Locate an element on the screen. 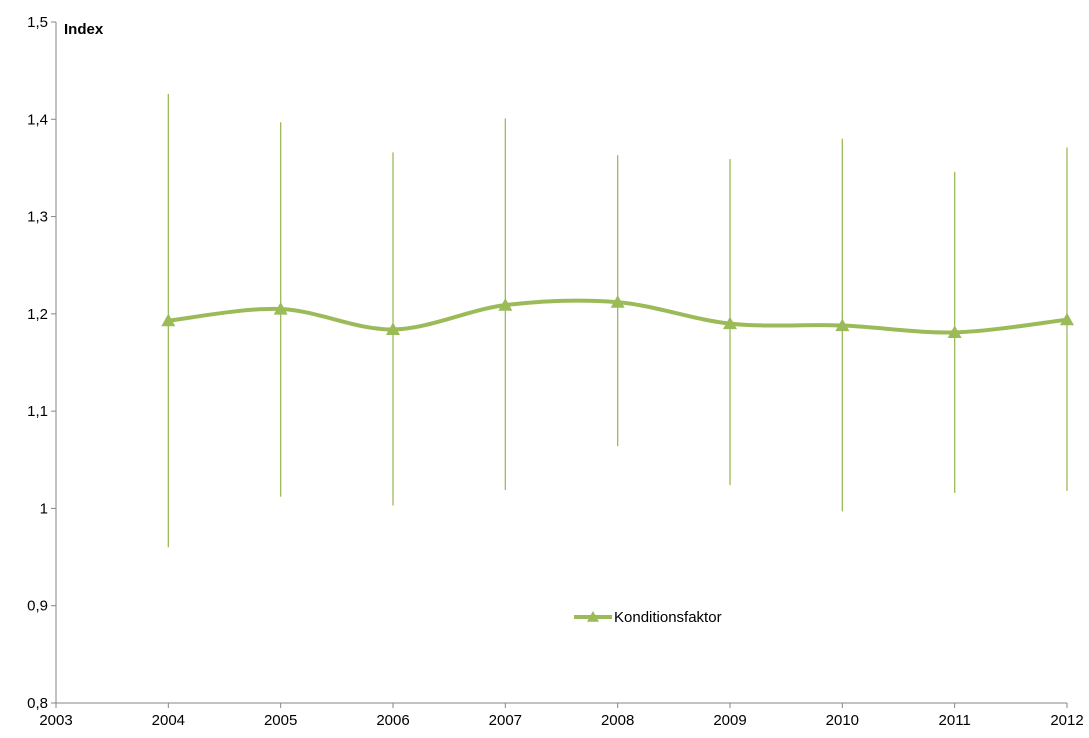 This screenshot has height=738, width=1089. y-tick-label: 1,2 is located at coordinates (37, 314).